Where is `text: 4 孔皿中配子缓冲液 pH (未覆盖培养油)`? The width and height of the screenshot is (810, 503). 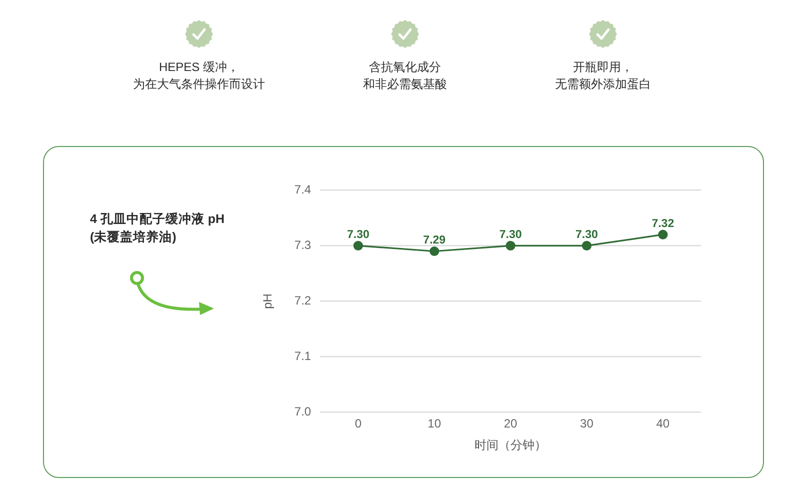
text: 4 孔皿中配子缓冲液 pH (未覆盖培养油) is located at coordinates (158, 228).